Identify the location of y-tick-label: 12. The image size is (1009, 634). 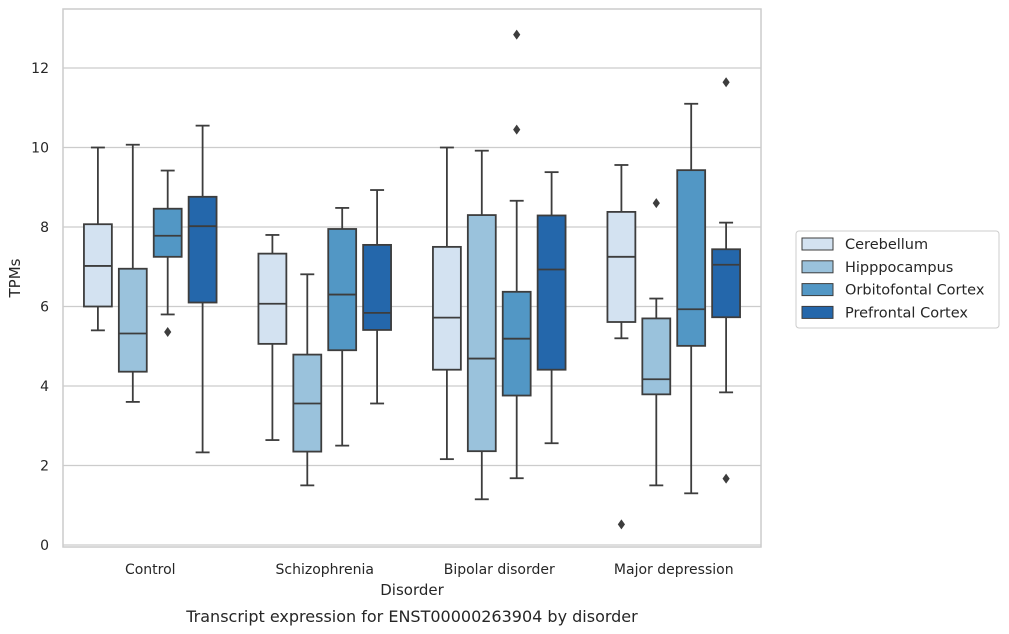
(40, 69).